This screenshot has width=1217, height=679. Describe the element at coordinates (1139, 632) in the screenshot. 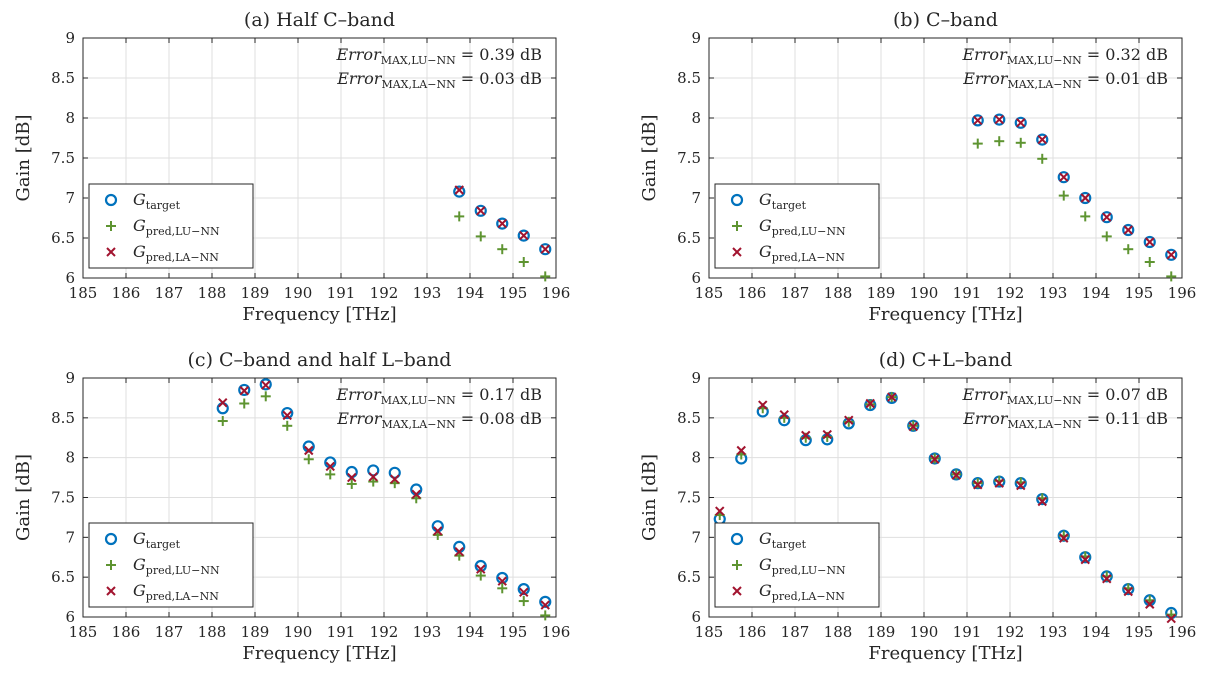

I see `x-tick-label: 195` at that location.